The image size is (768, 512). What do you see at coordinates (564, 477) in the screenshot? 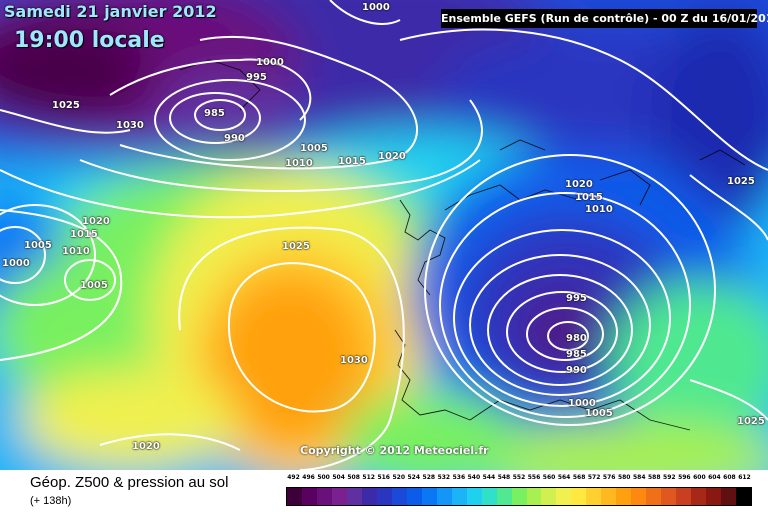
I see `scale-label: 564` at bounding box center [564, 477].